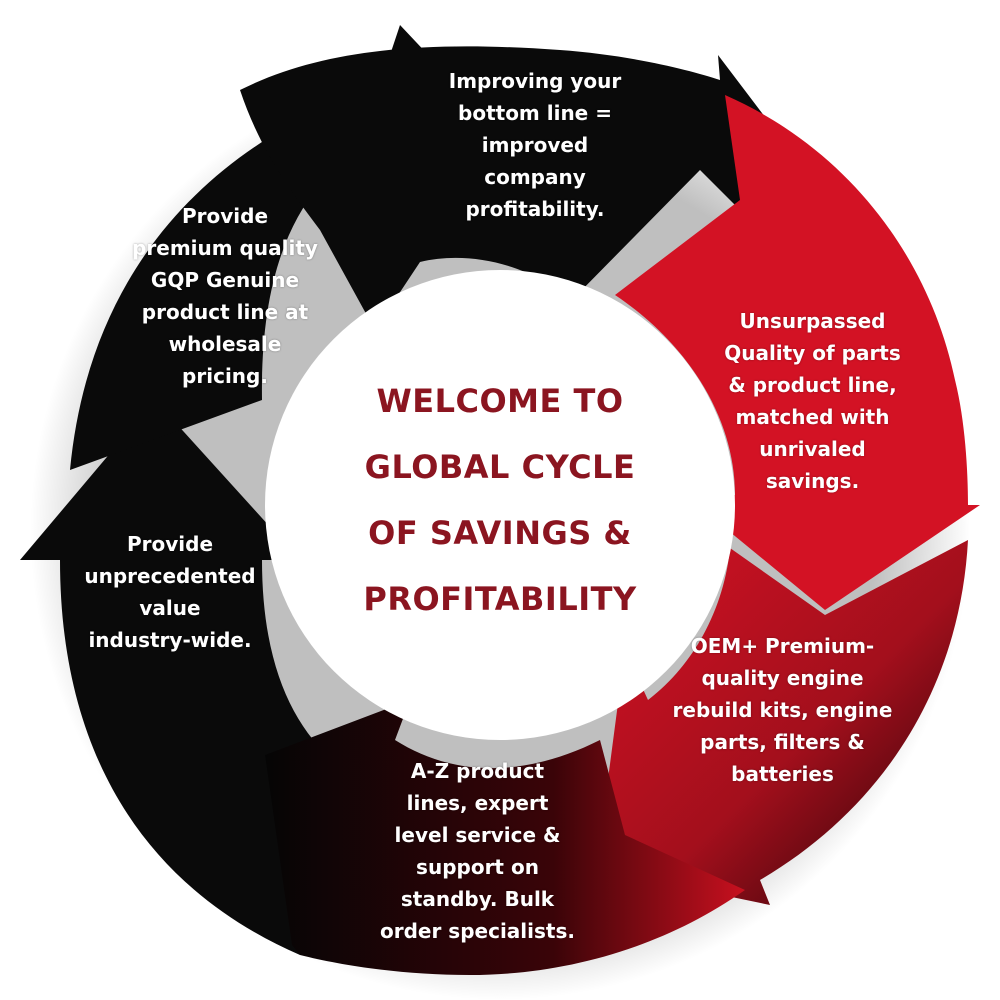  I want to click on arrow-bottom-red-black, so click(505, 837).